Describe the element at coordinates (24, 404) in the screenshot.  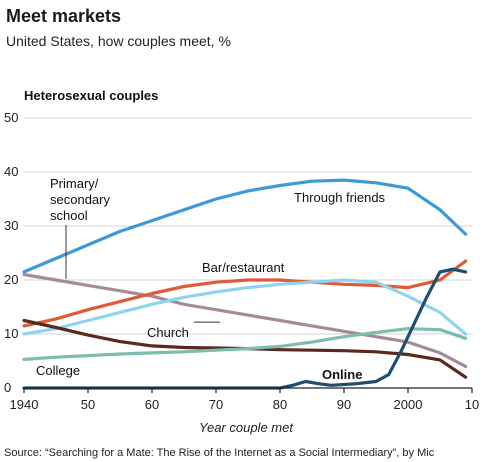
I see `x-tick-label: 1940` at that location.